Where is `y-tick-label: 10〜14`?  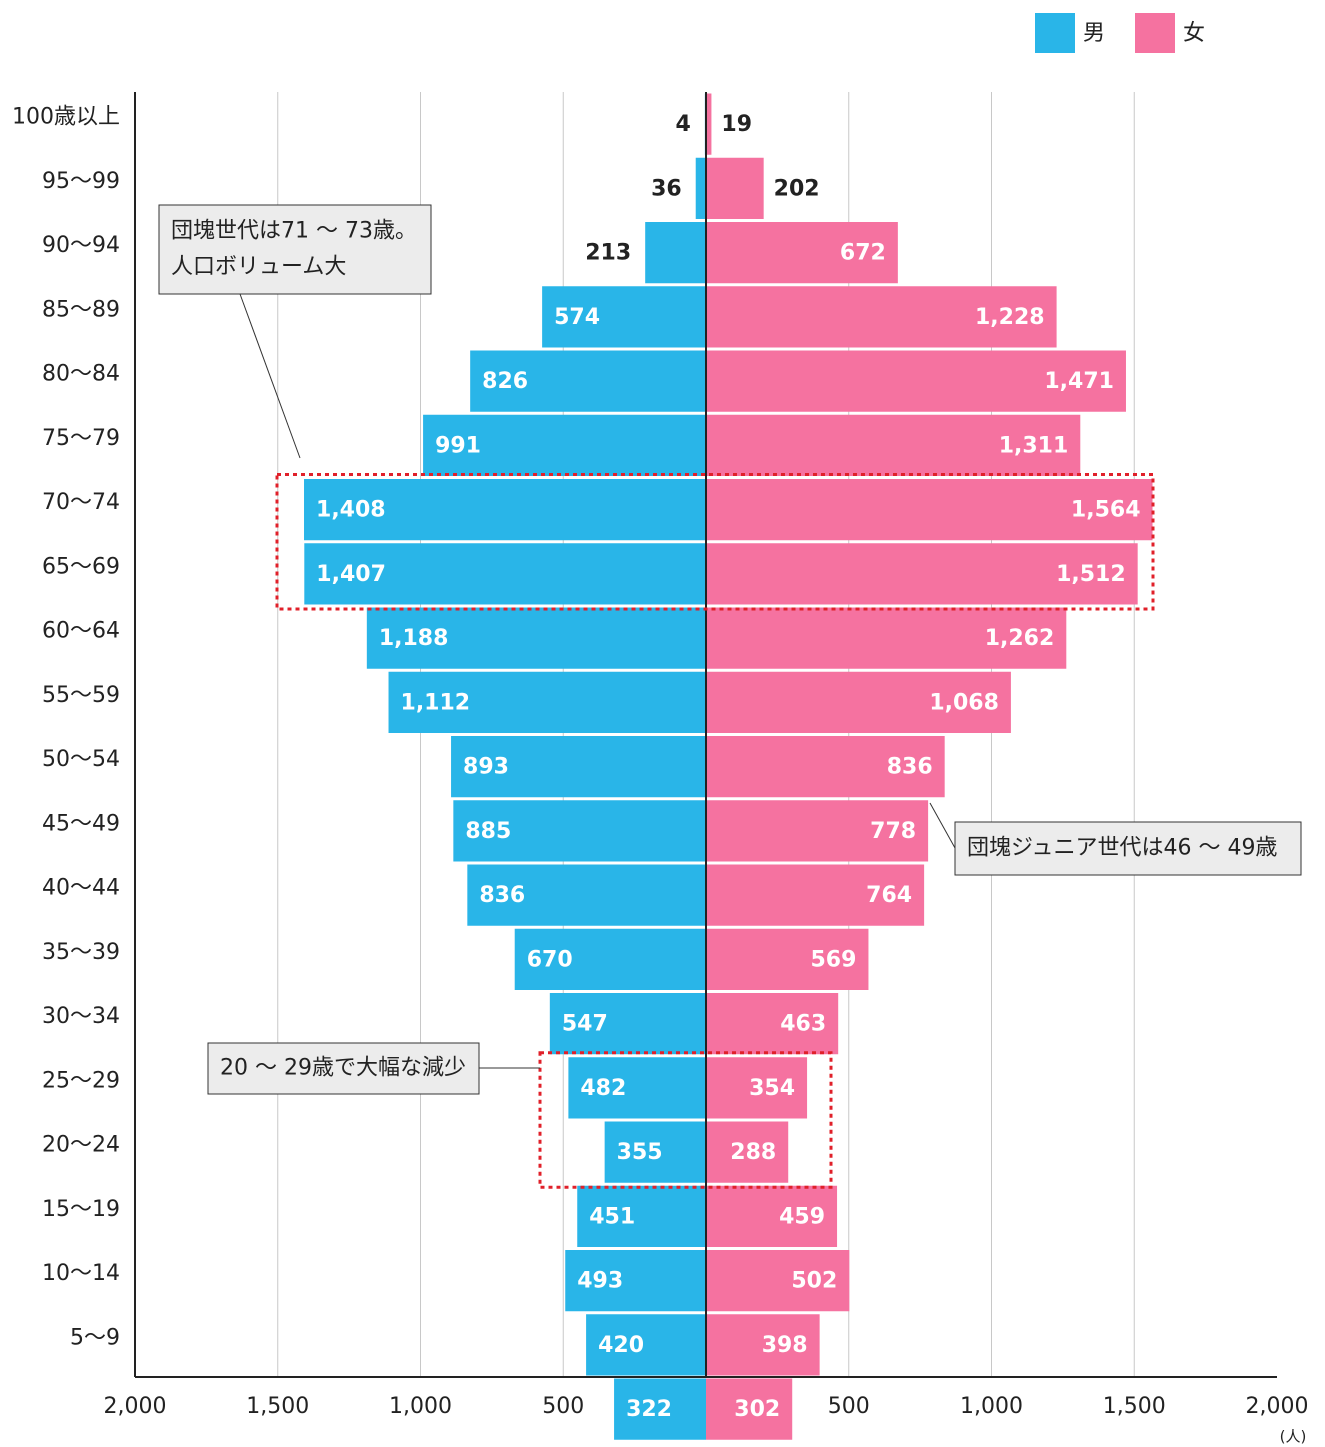
y-tick-label: 10〜14 is located at coordinates (81, 1273).